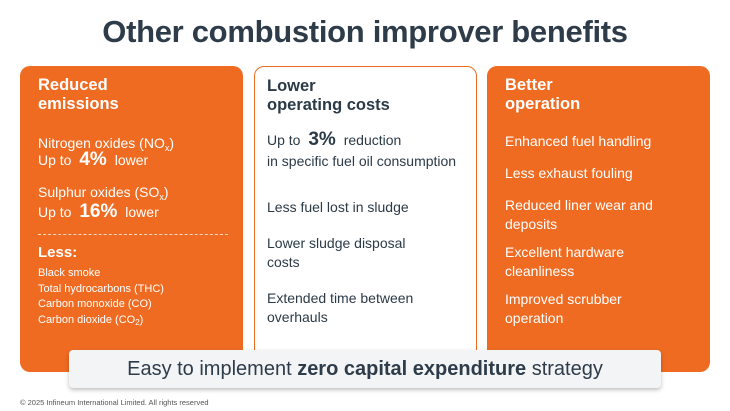  I want to click on card-title-line1: Reduced, so click(73, 85).